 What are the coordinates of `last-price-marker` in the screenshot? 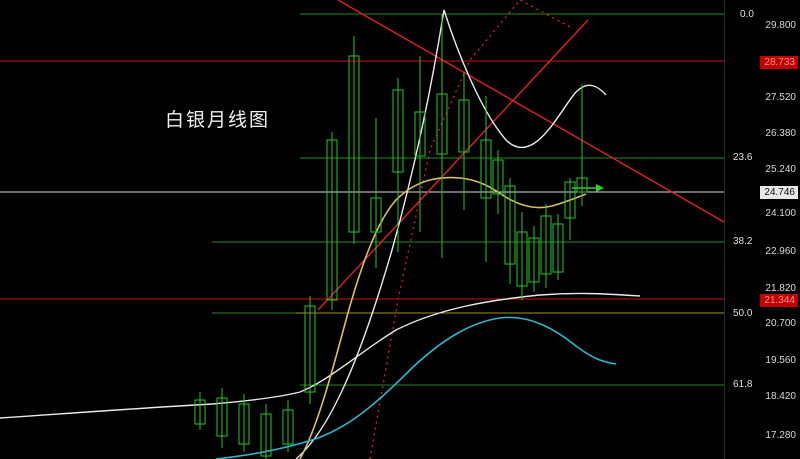 It's located at (588, 188).